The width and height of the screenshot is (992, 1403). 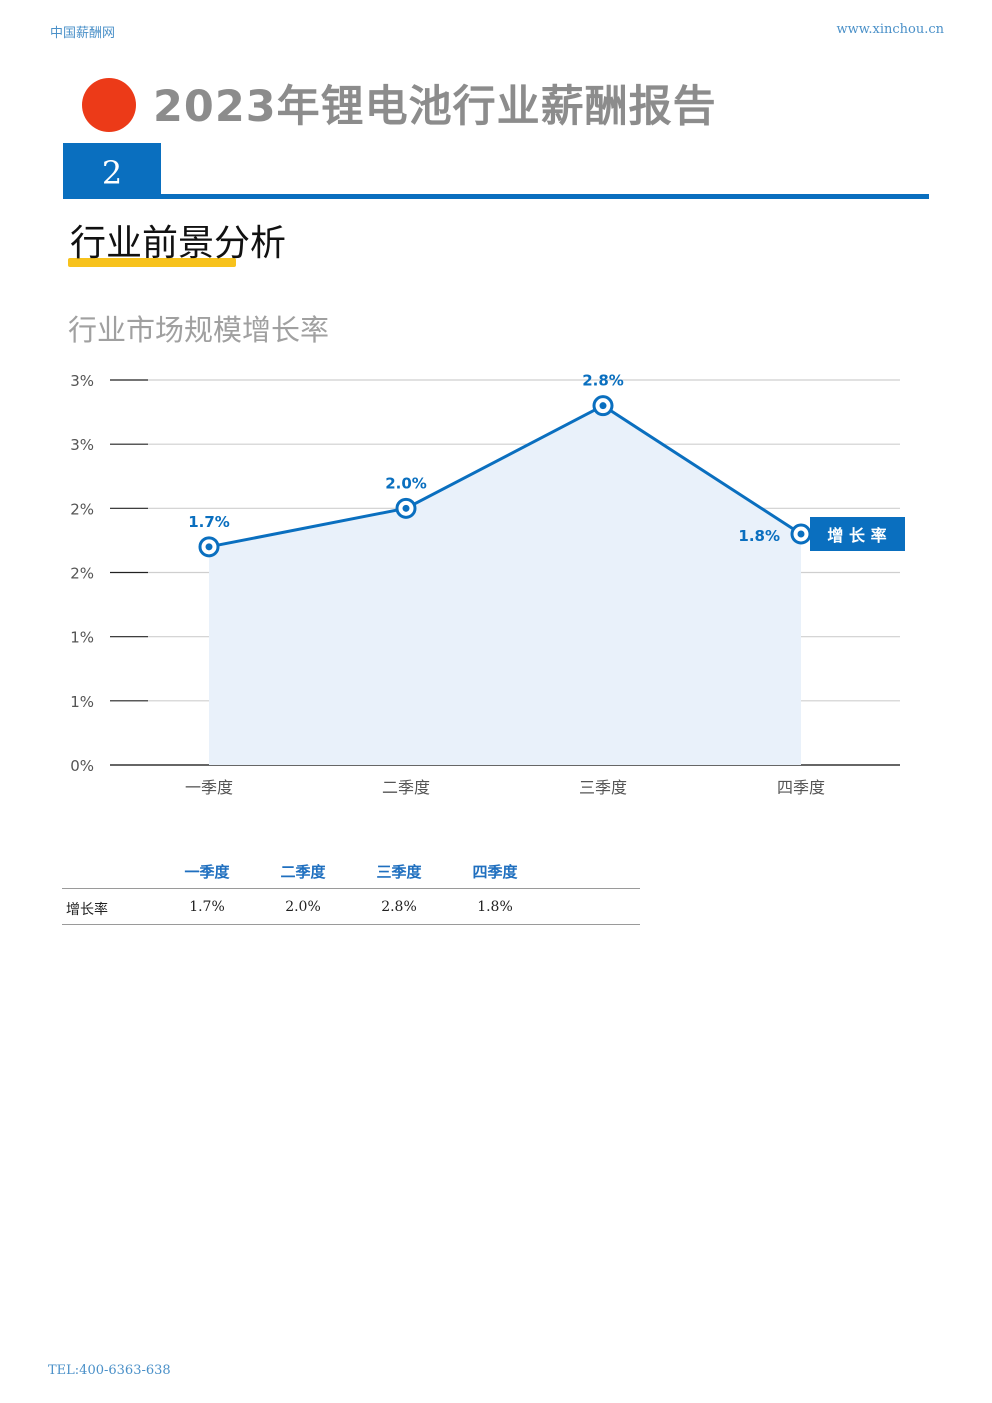 I want to click on x-tick-label: 一季度, so click(x=209, y=787).